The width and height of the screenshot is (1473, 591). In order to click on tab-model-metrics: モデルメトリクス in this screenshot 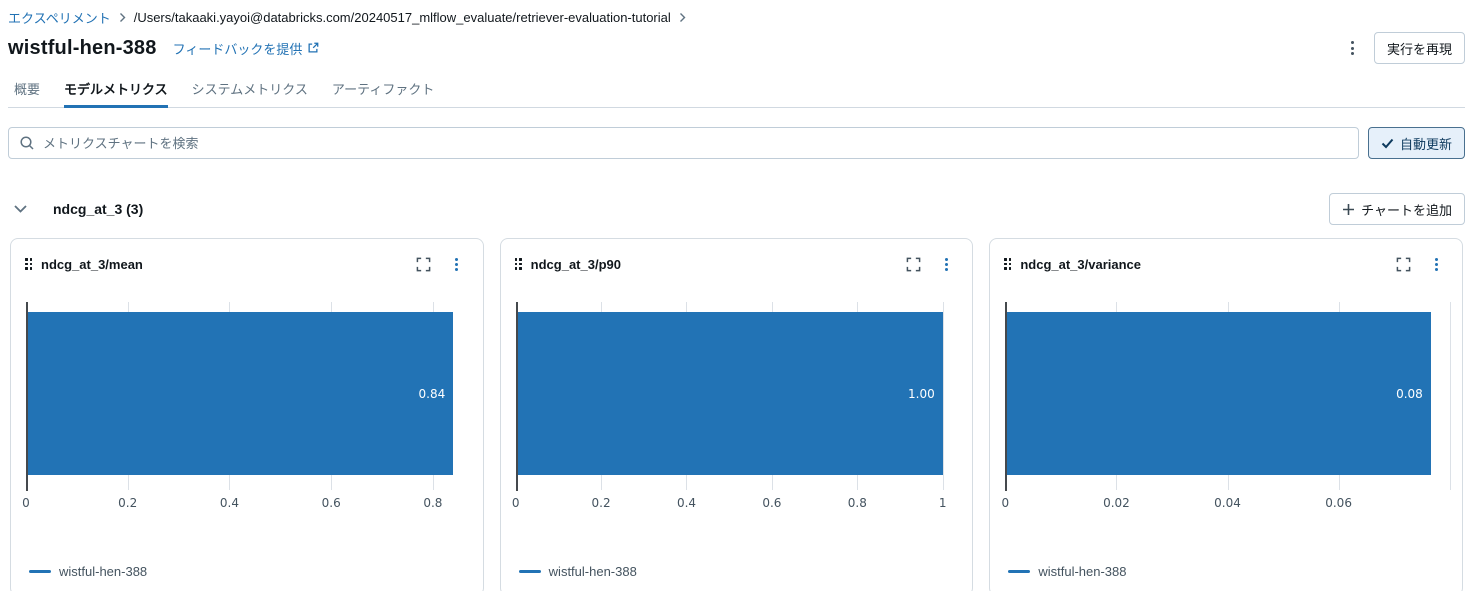, I will do `click(116, 91)`.